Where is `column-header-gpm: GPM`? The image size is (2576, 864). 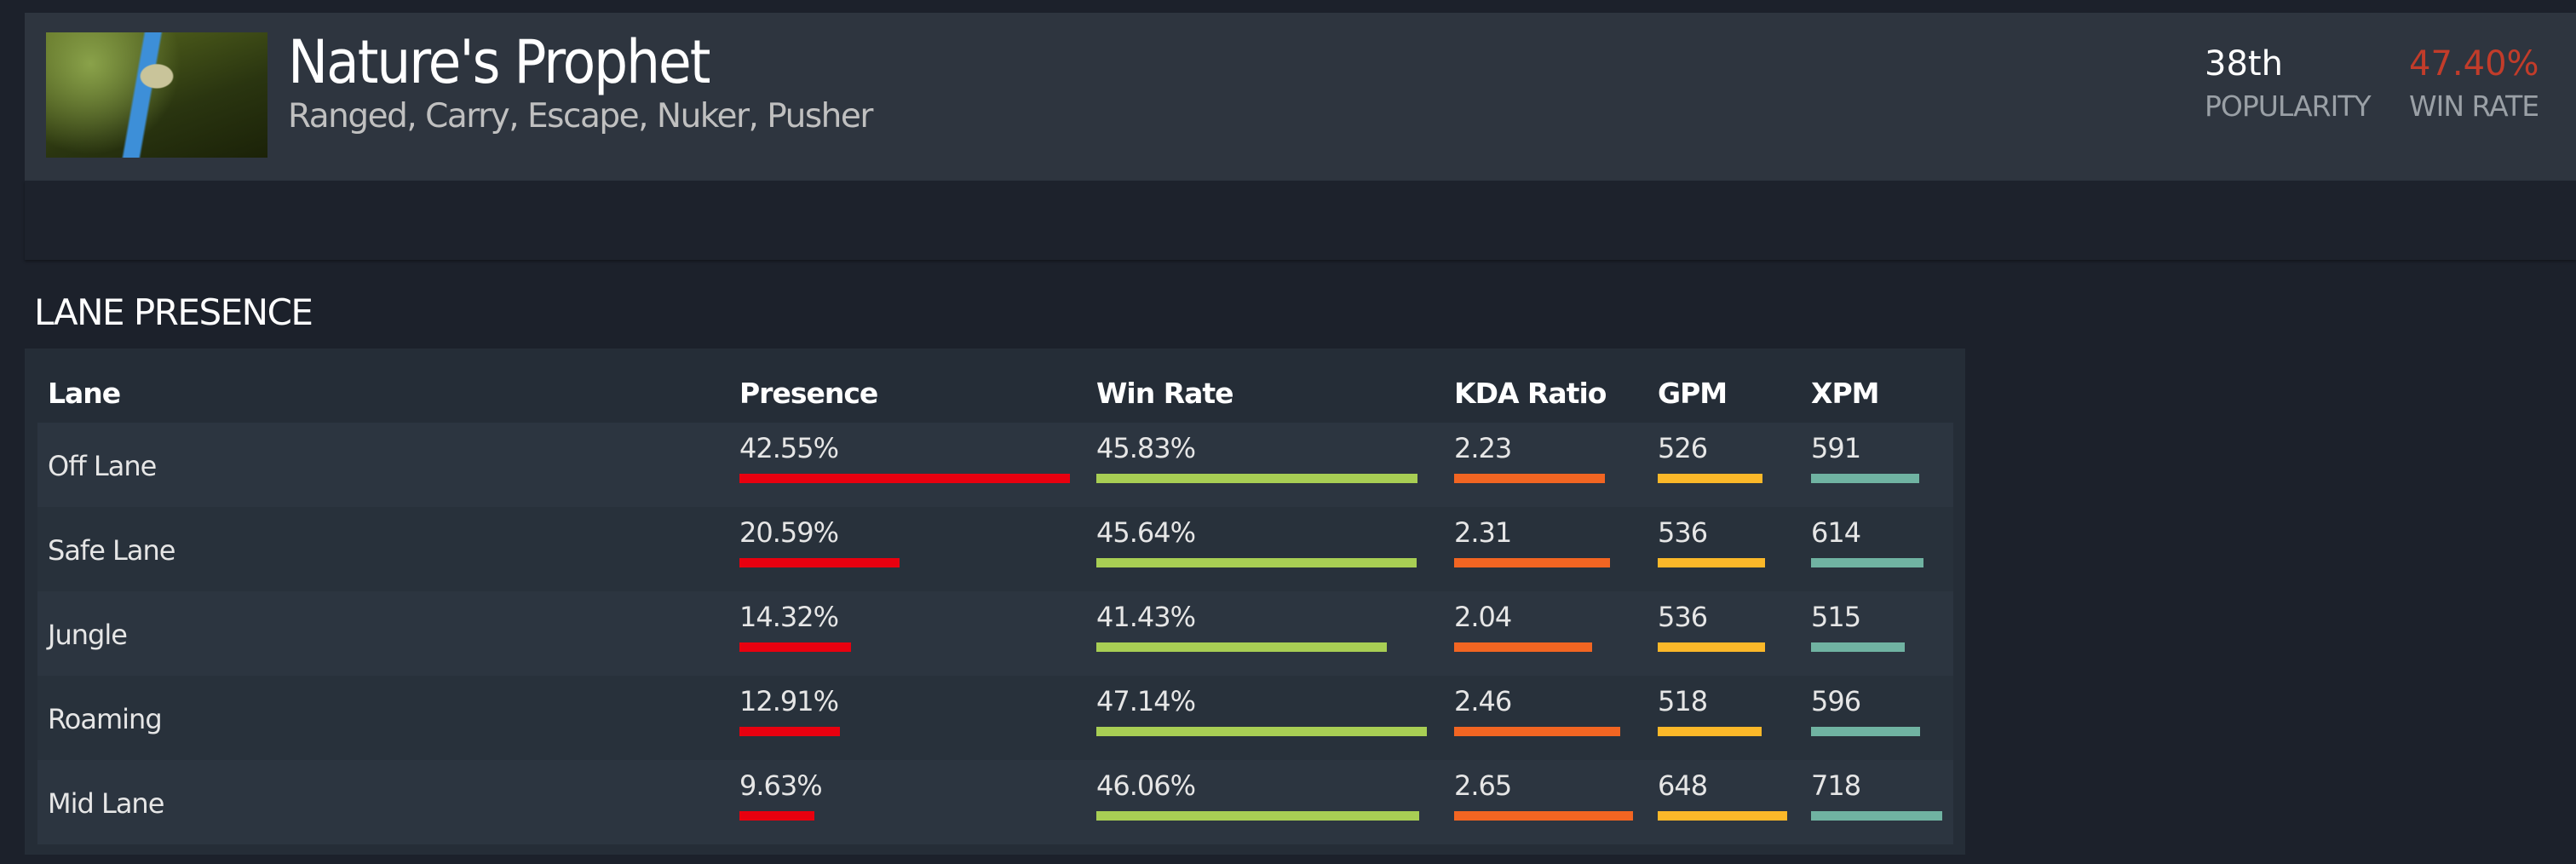
column-header-gpm: GPM is located at coordinates (1693, 393).